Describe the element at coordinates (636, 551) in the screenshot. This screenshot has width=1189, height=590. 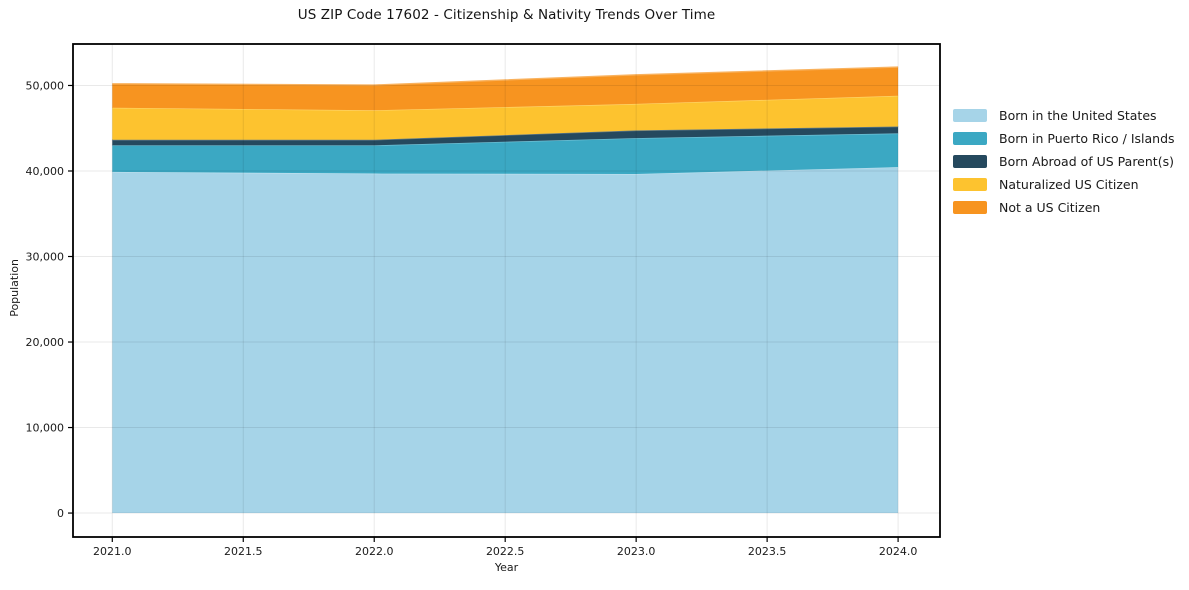
I see `x-tick-label: 2023.0` at that location.